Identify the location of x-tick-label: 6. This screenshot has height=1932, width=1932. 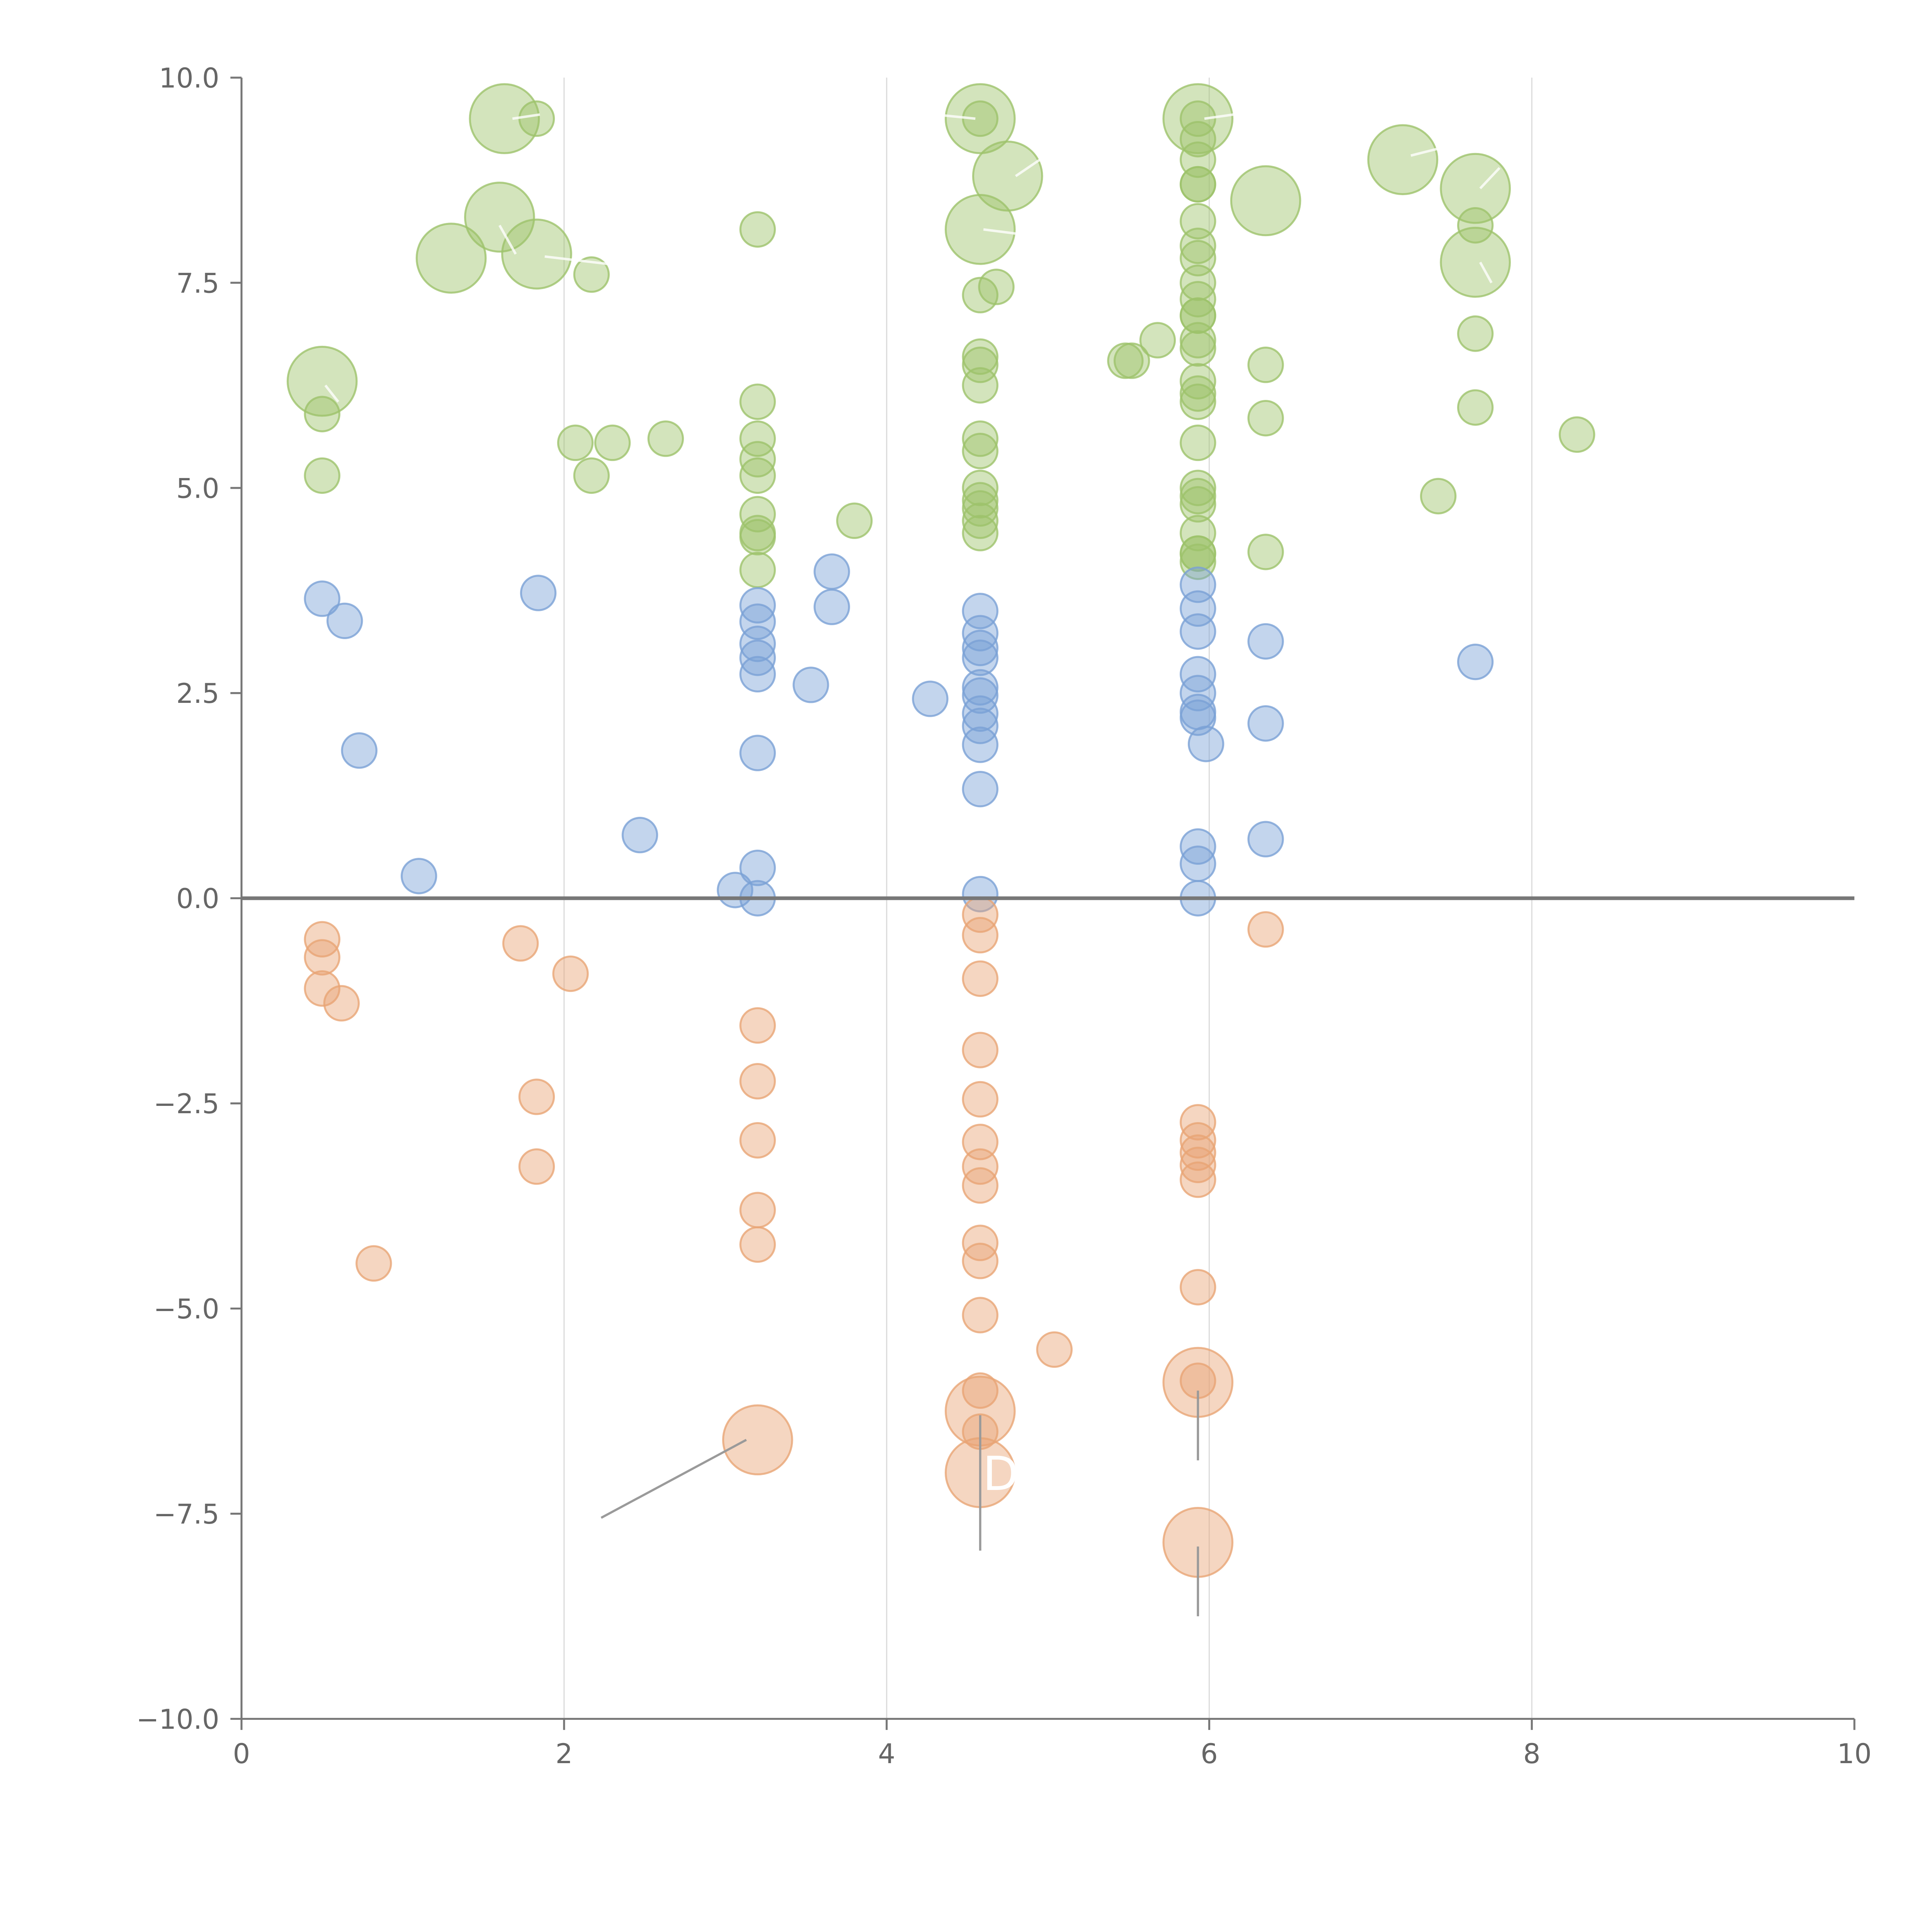
(1210, 1754).